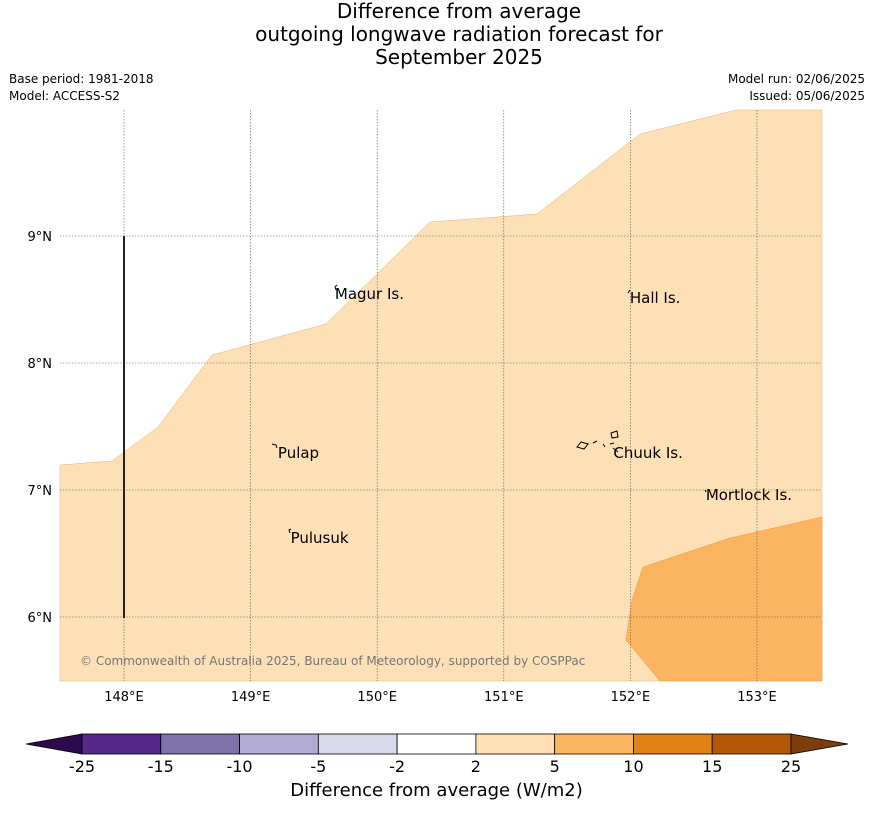 The image size is (873, 816). Describe the element at coordinates (160, 766) in the screenshot. I see `colorbar-tick-label: -15` at that location.